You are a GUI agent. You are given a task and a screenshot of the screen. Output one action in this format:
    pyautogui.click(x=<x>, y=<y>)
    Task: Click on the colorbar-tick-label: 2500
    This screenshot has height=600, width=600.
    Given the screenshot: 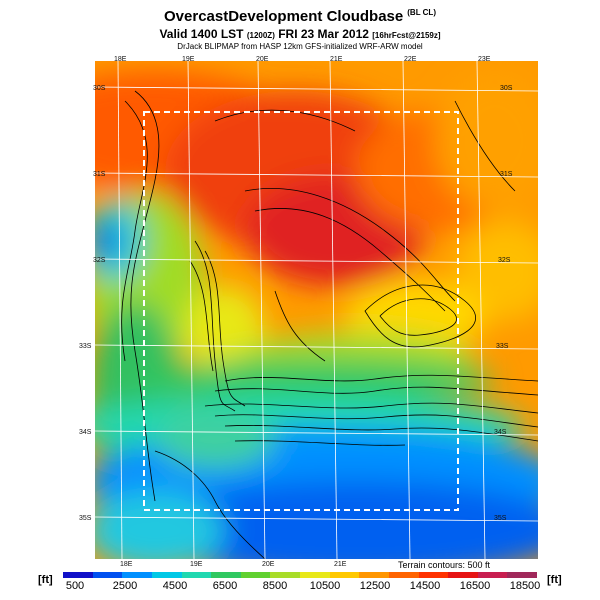 What is the action you would take?
    pyautogui.click(x=125, y=586)
    